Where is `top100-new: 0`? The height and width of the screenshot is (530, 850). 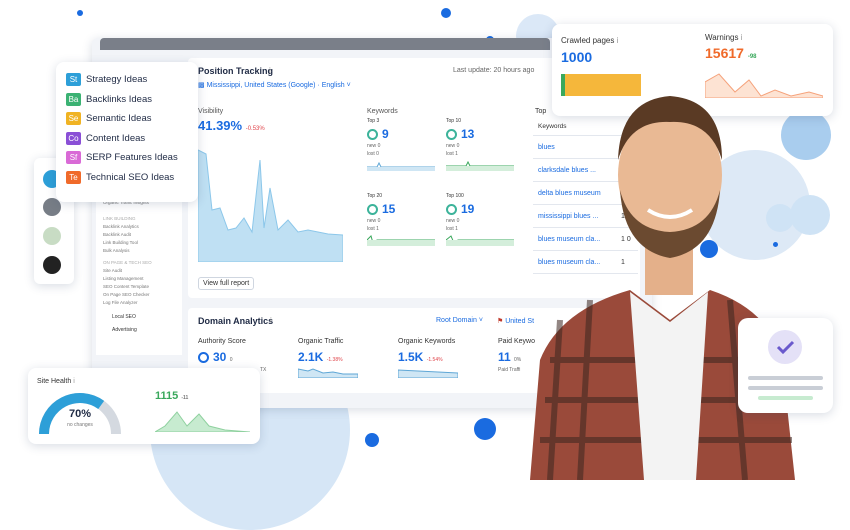 top100-new: 0 is located at coordinates (458, 221).